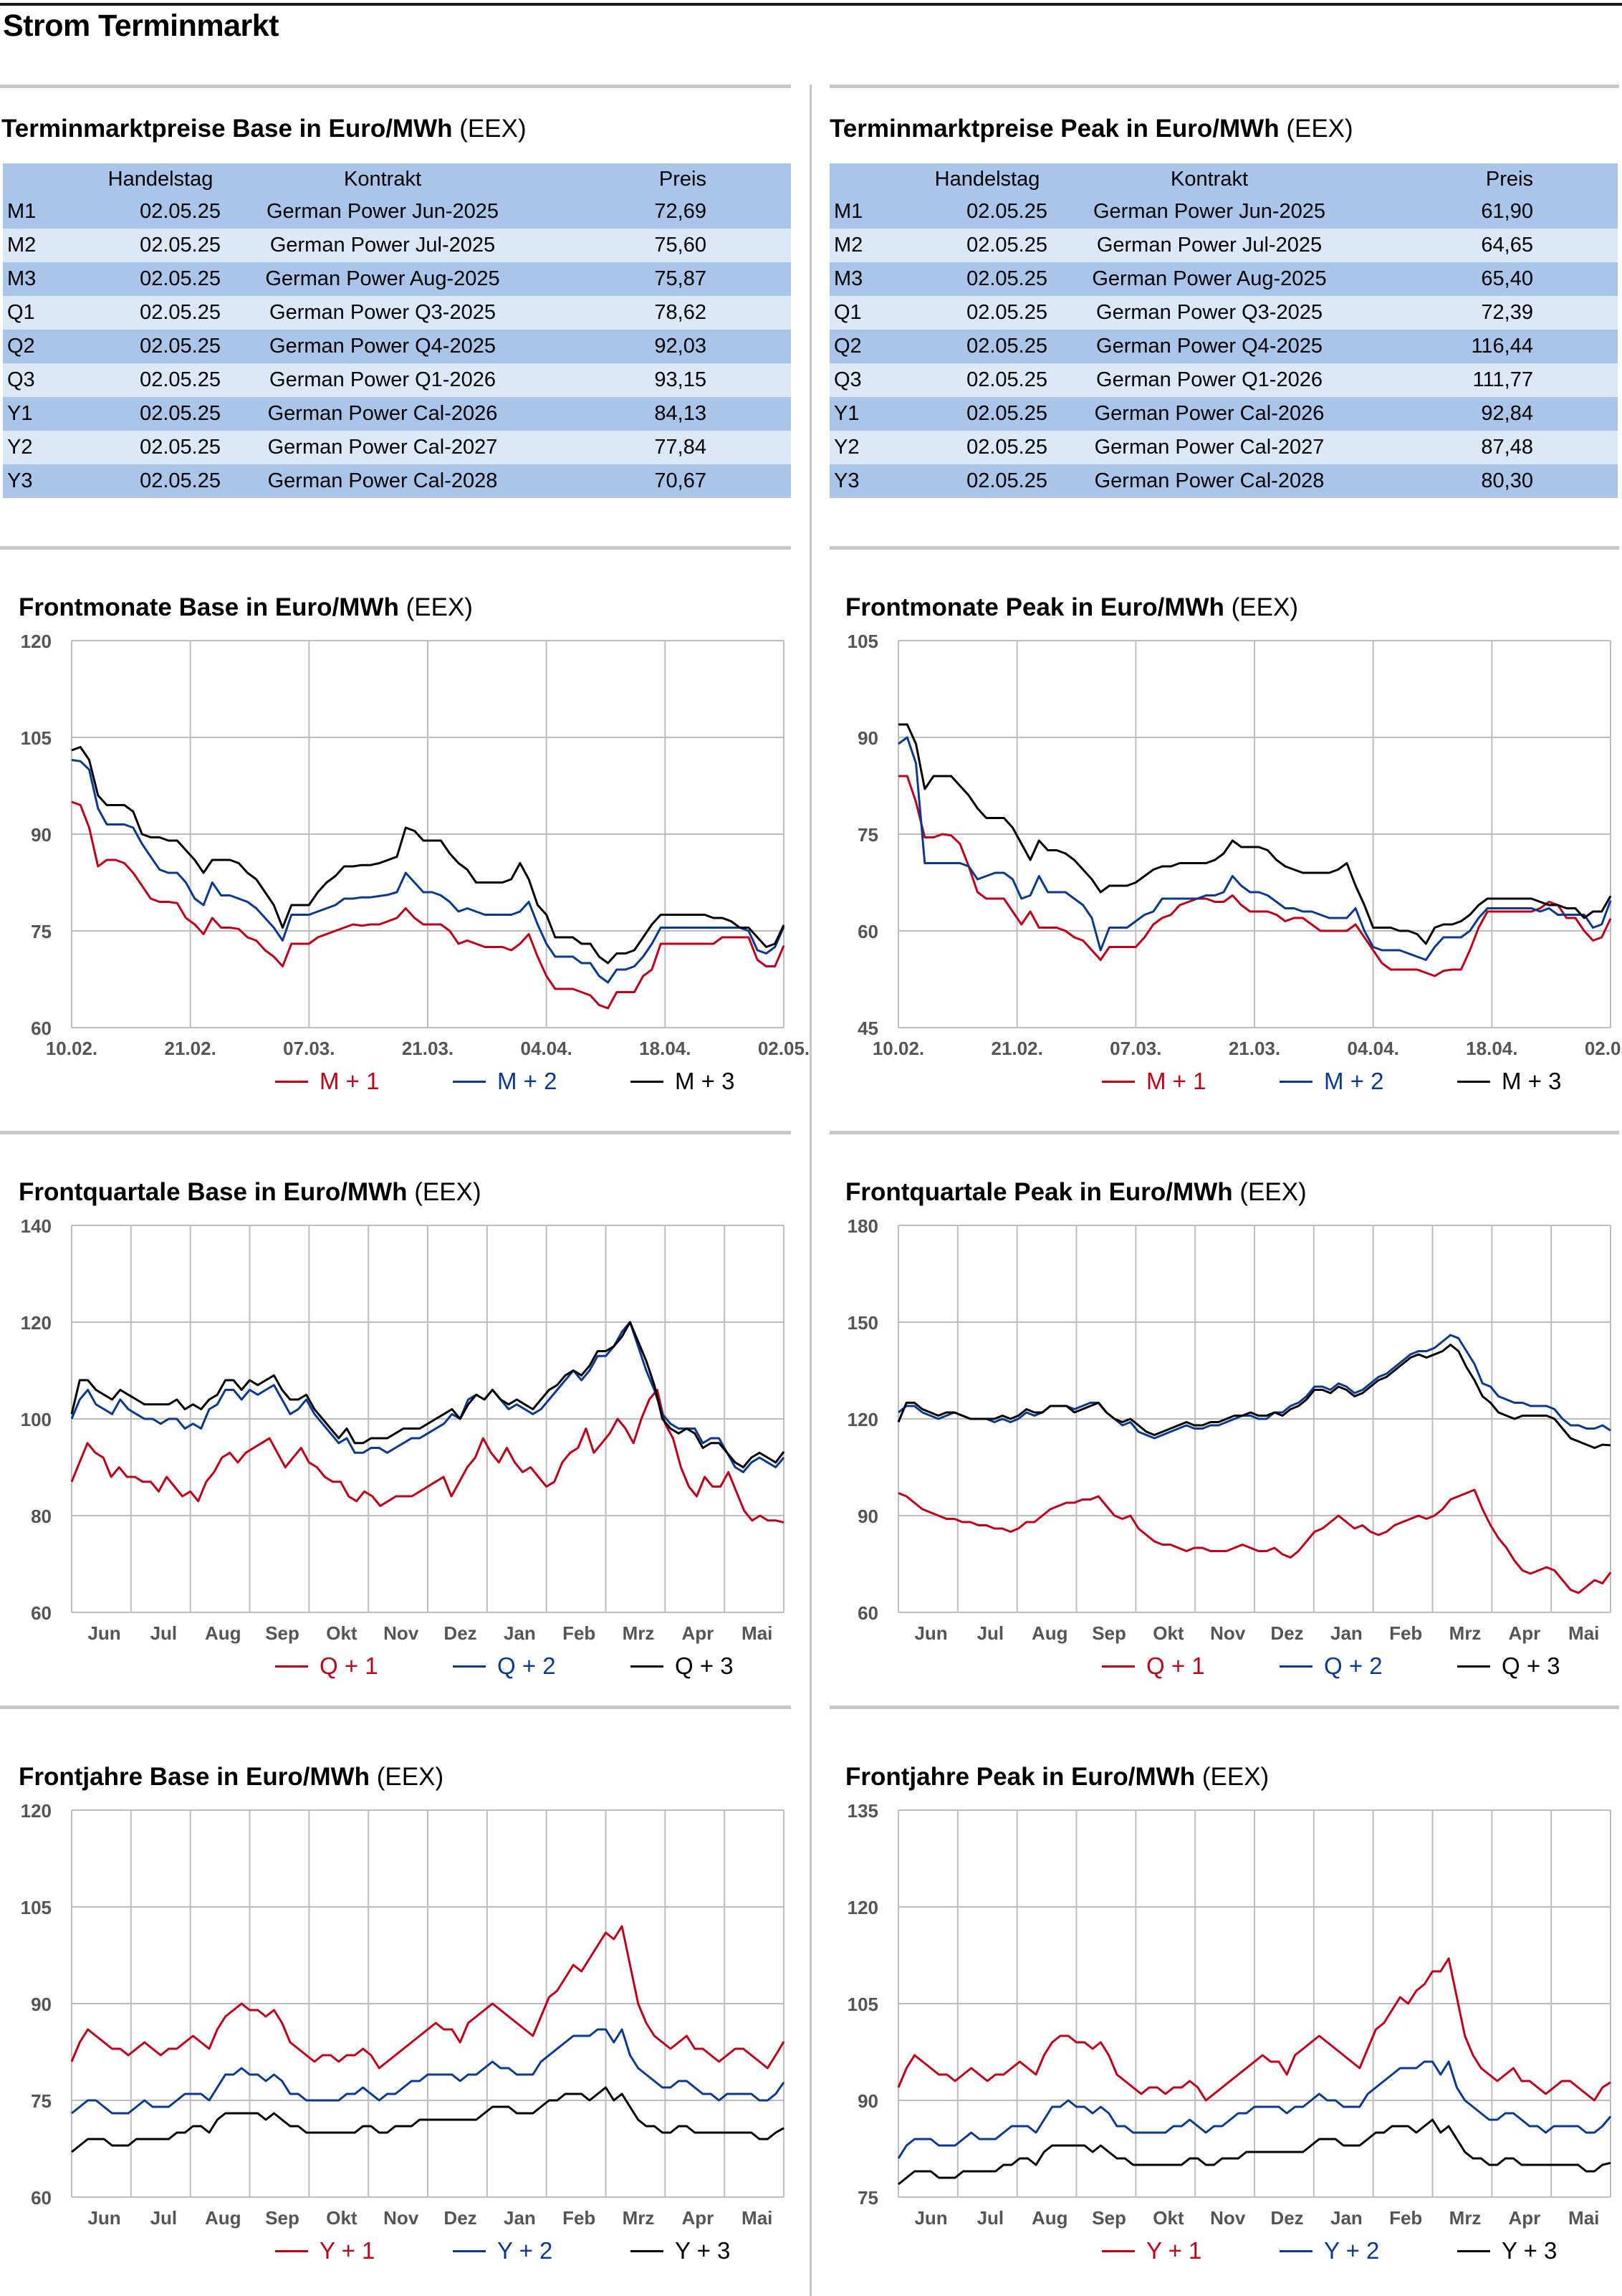 This screenshot has height=2296, width=1622. Describe the element at coordinates (1224, 414) in the screenshot. I see `table-row: Y1 02.05.25 German Power Cal-2026 92,84` at that location.